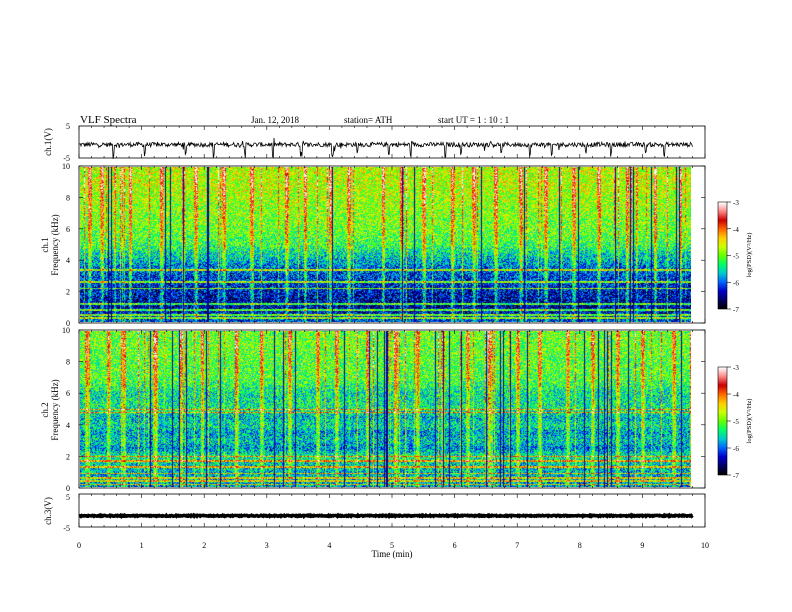 The width and height of the screenshot is (792, 612). Describe the element at coordinates (455, 545) in the screenshot. I see `x-tick-label: 6` at that location.